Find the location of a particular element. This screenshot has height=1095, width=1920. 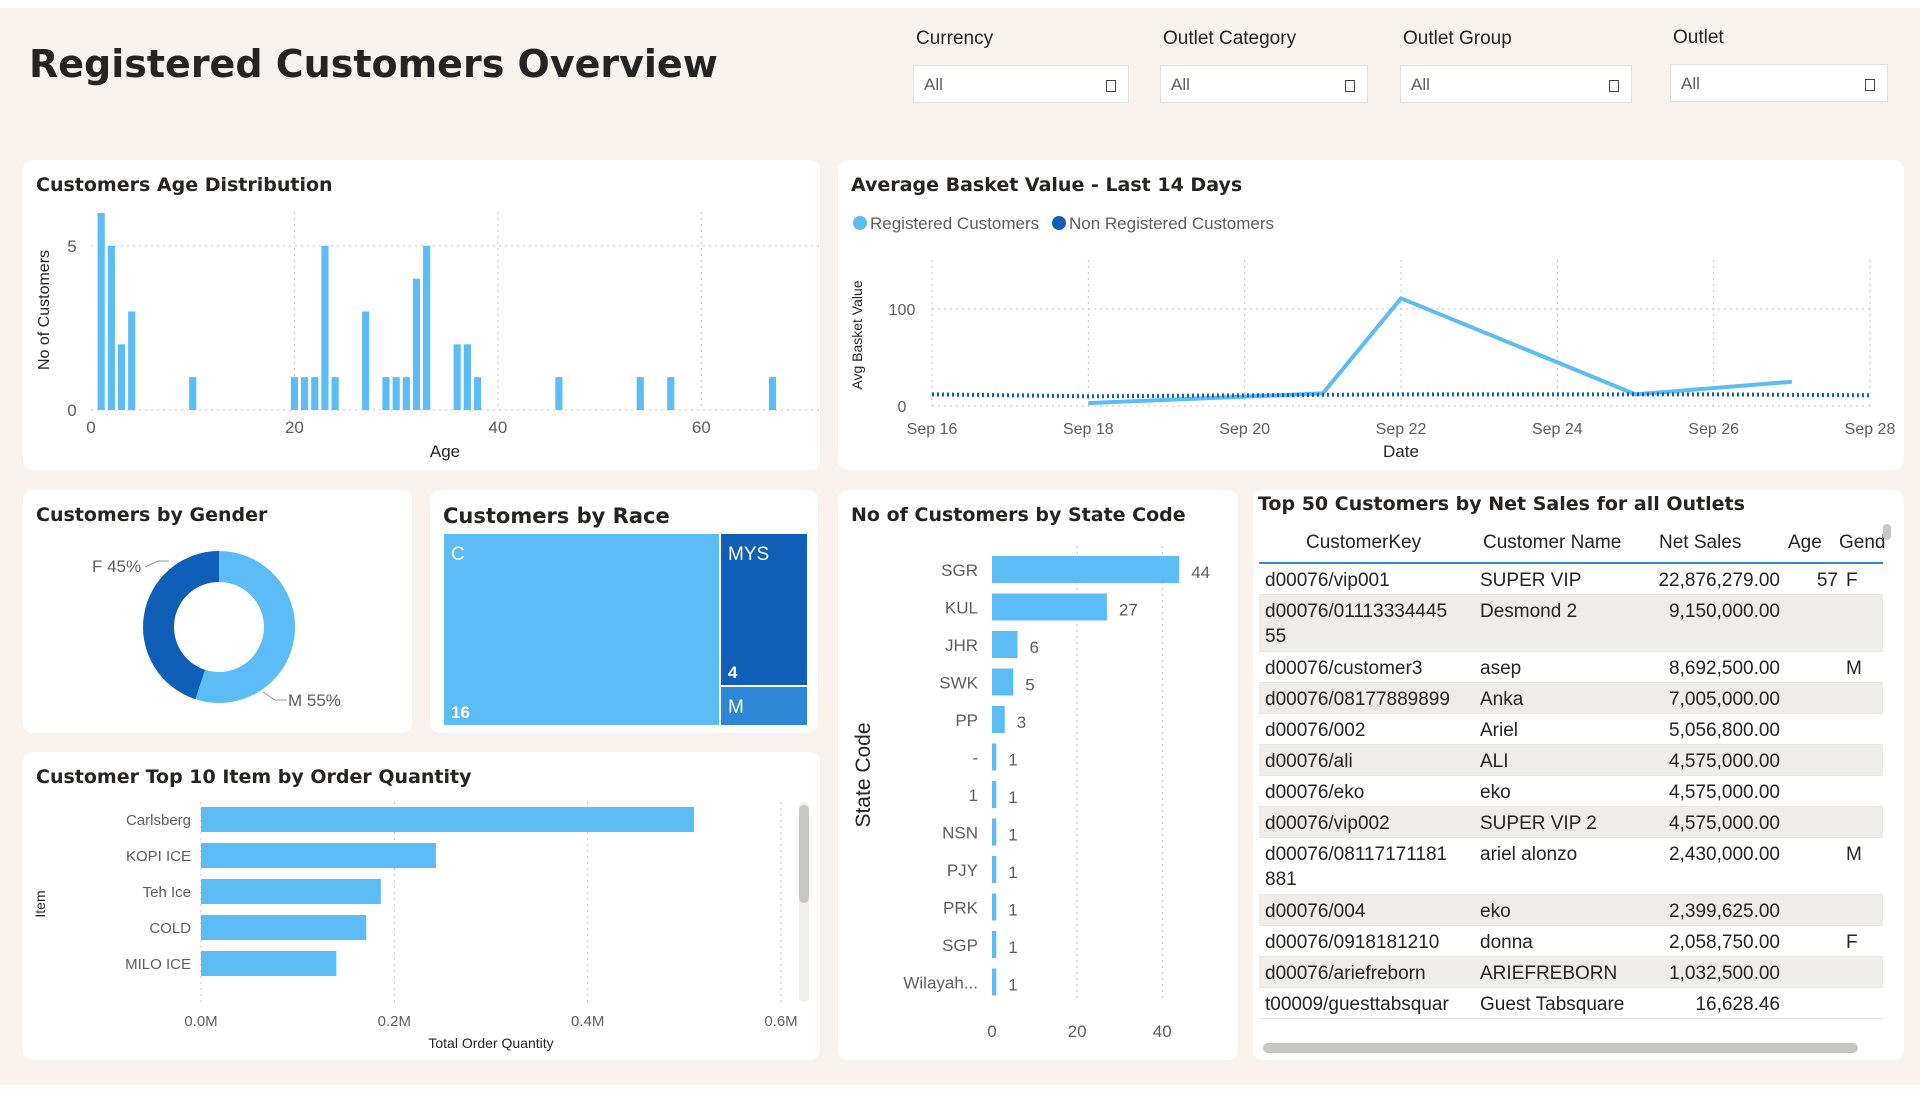

cell-net-sales: 4,575,000.00 is located at coordinates (1724, 823).